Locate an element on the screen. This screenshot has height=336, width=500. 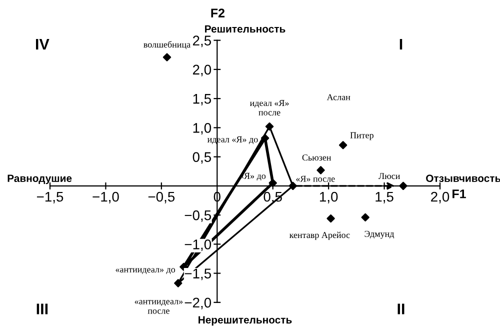
annotation: кентавр Арейос is located at coordinates (319, 236).